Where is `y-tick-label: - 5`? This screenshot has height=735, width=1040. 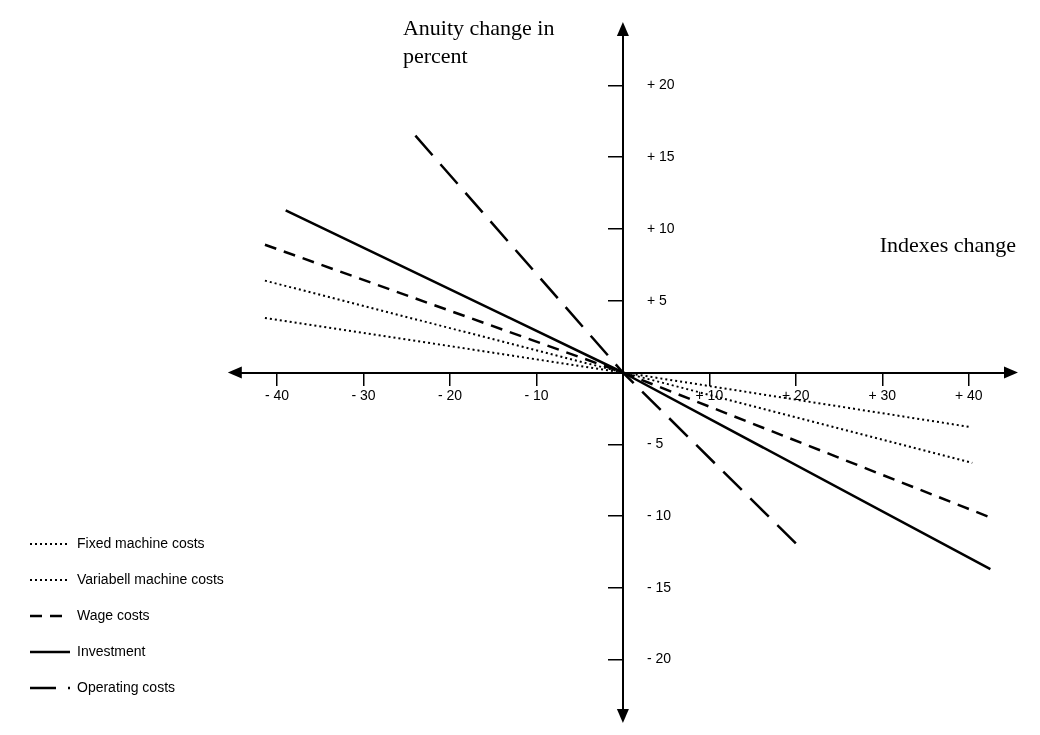
y-tick-label: - 5 is located at coordinates (655, 443).